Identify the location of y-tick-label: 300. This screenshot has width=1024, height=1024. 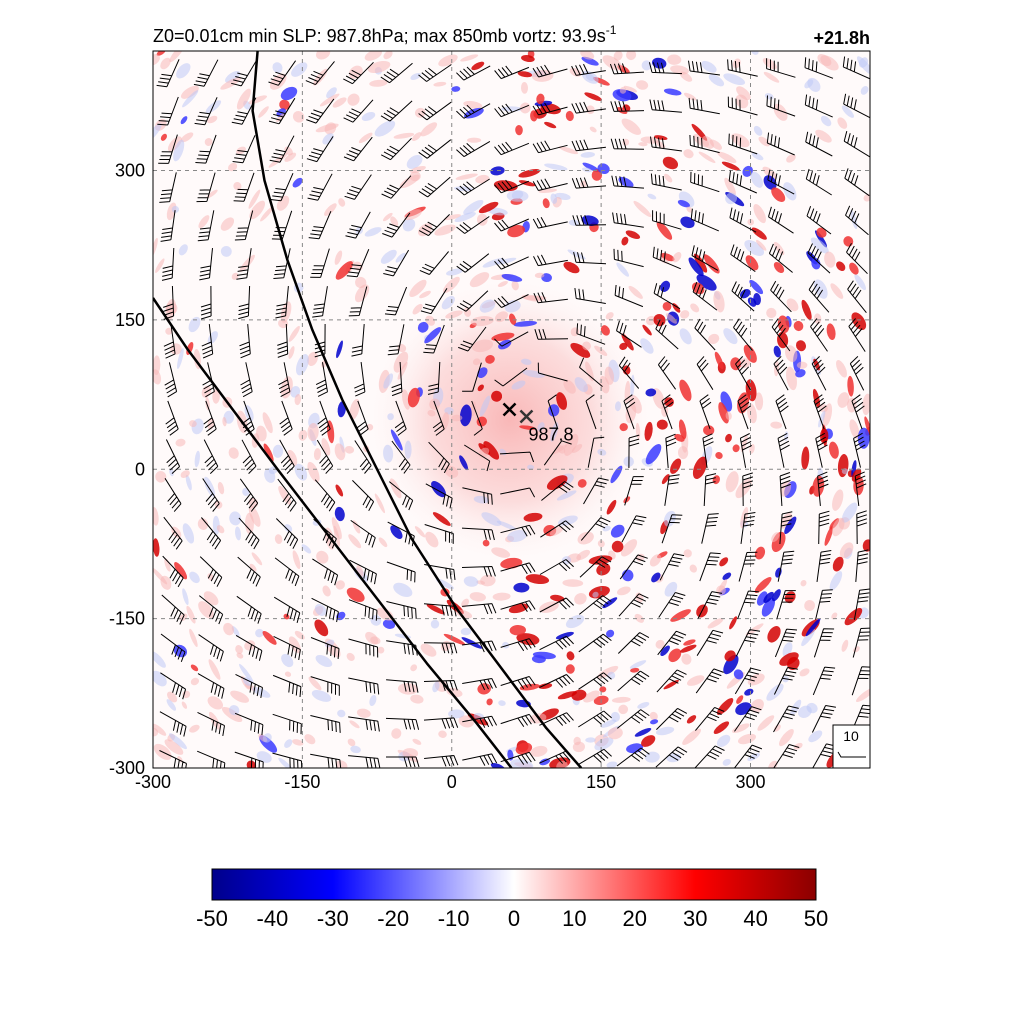
(130, 171).